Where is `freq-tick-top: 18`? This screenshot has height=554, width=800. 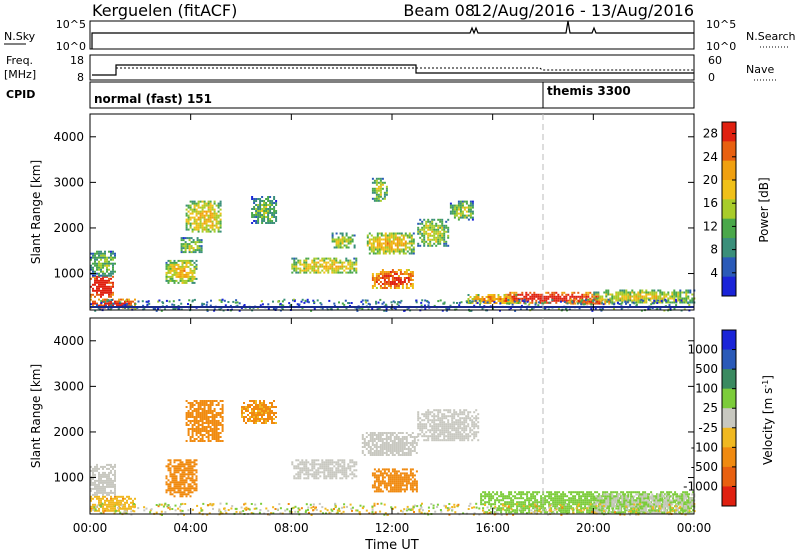 freq-tick-top: 18 is located at coordinates (77, 60).